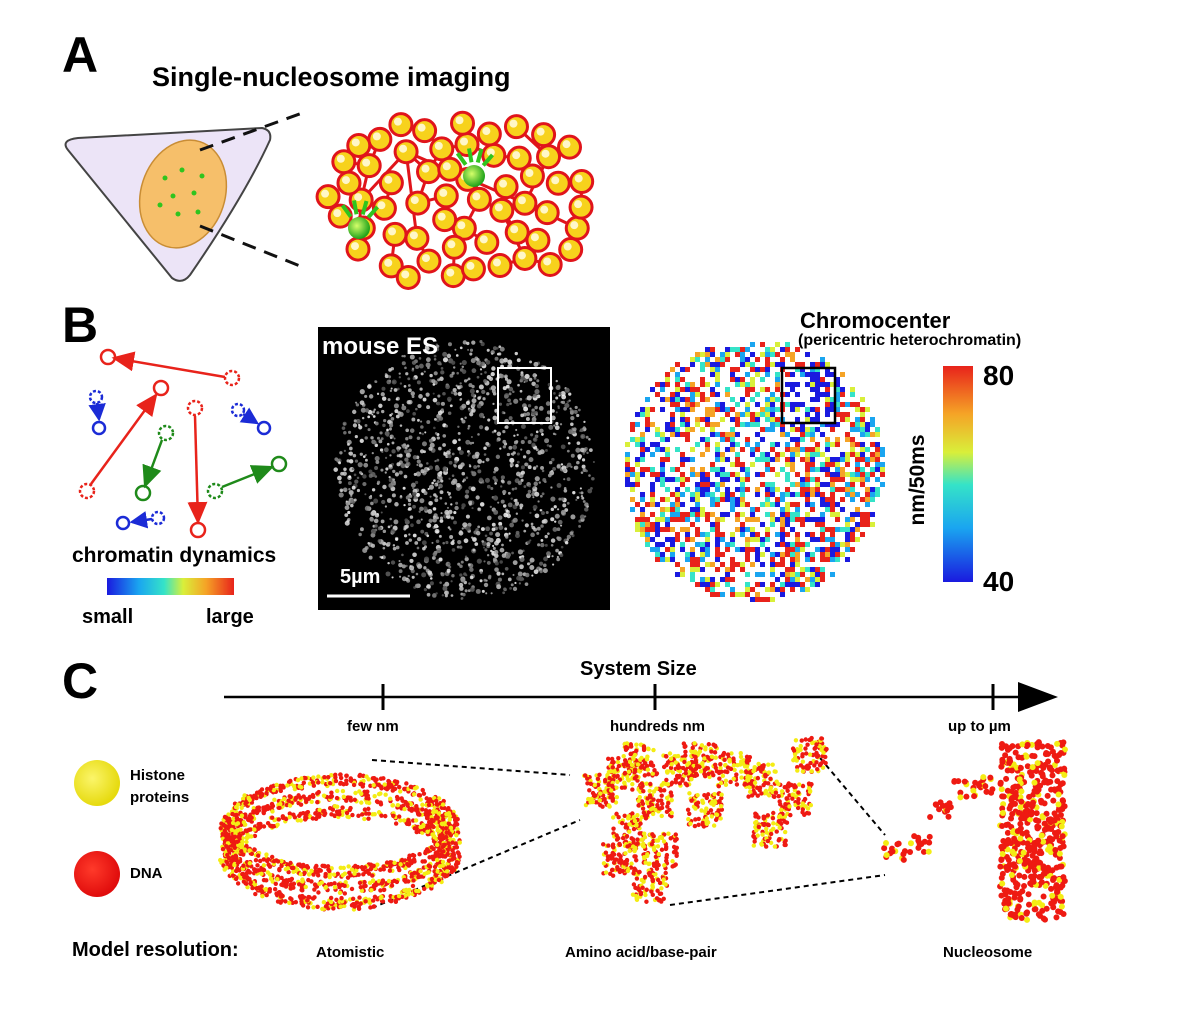  I want to click on nucleus-spots, so click(181, 192).